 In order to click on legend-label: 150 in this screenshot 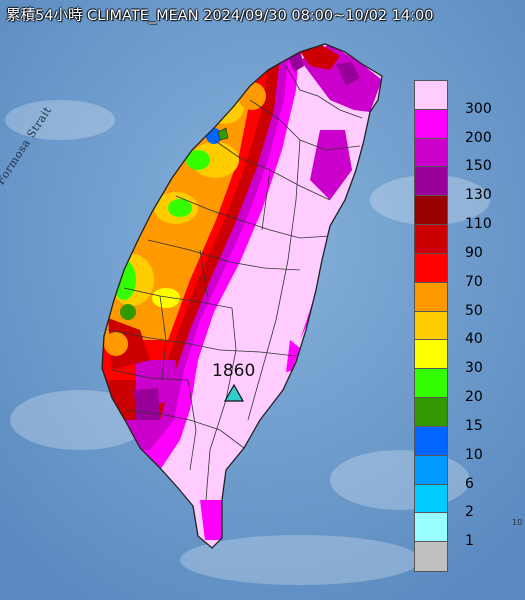, I will do `click(478, 166)`.